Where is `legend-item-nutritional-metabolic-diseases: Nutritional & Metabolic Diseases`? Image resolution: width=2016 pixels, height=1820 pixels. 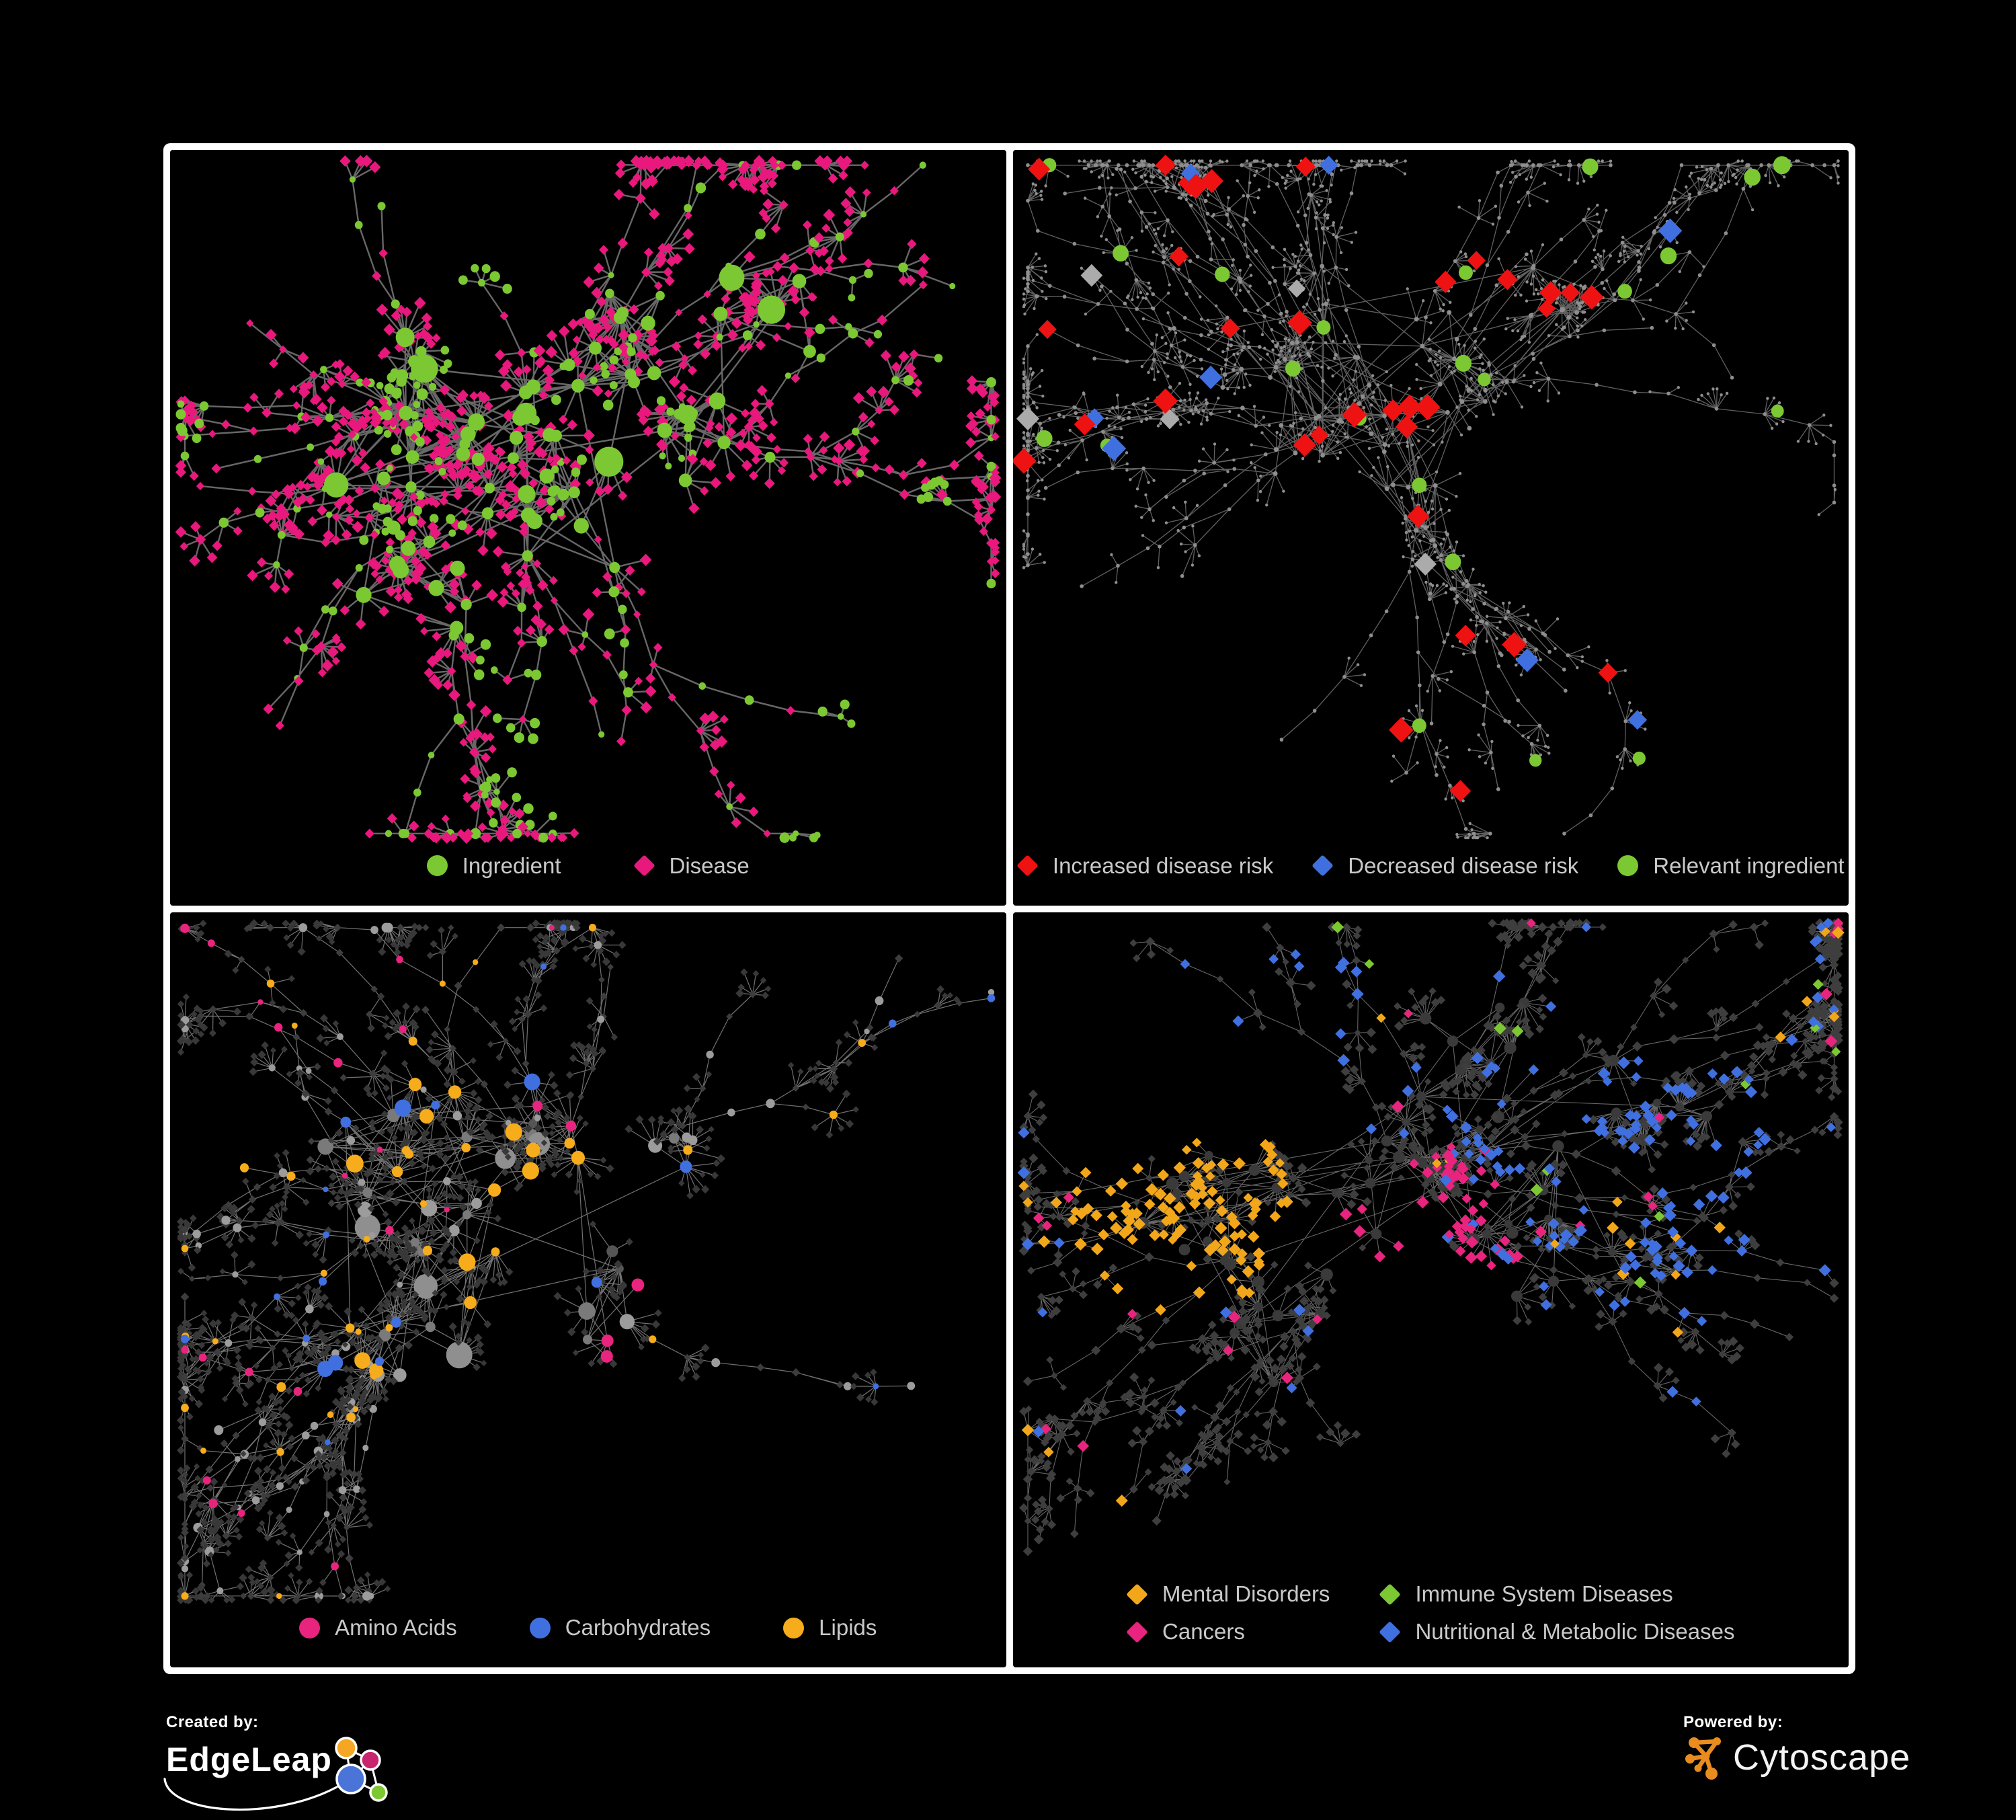
legend-item-nutritional-metabolic-diseases: Nutritional & Metabolic Diseases is located at coordinates (1556, 1632).